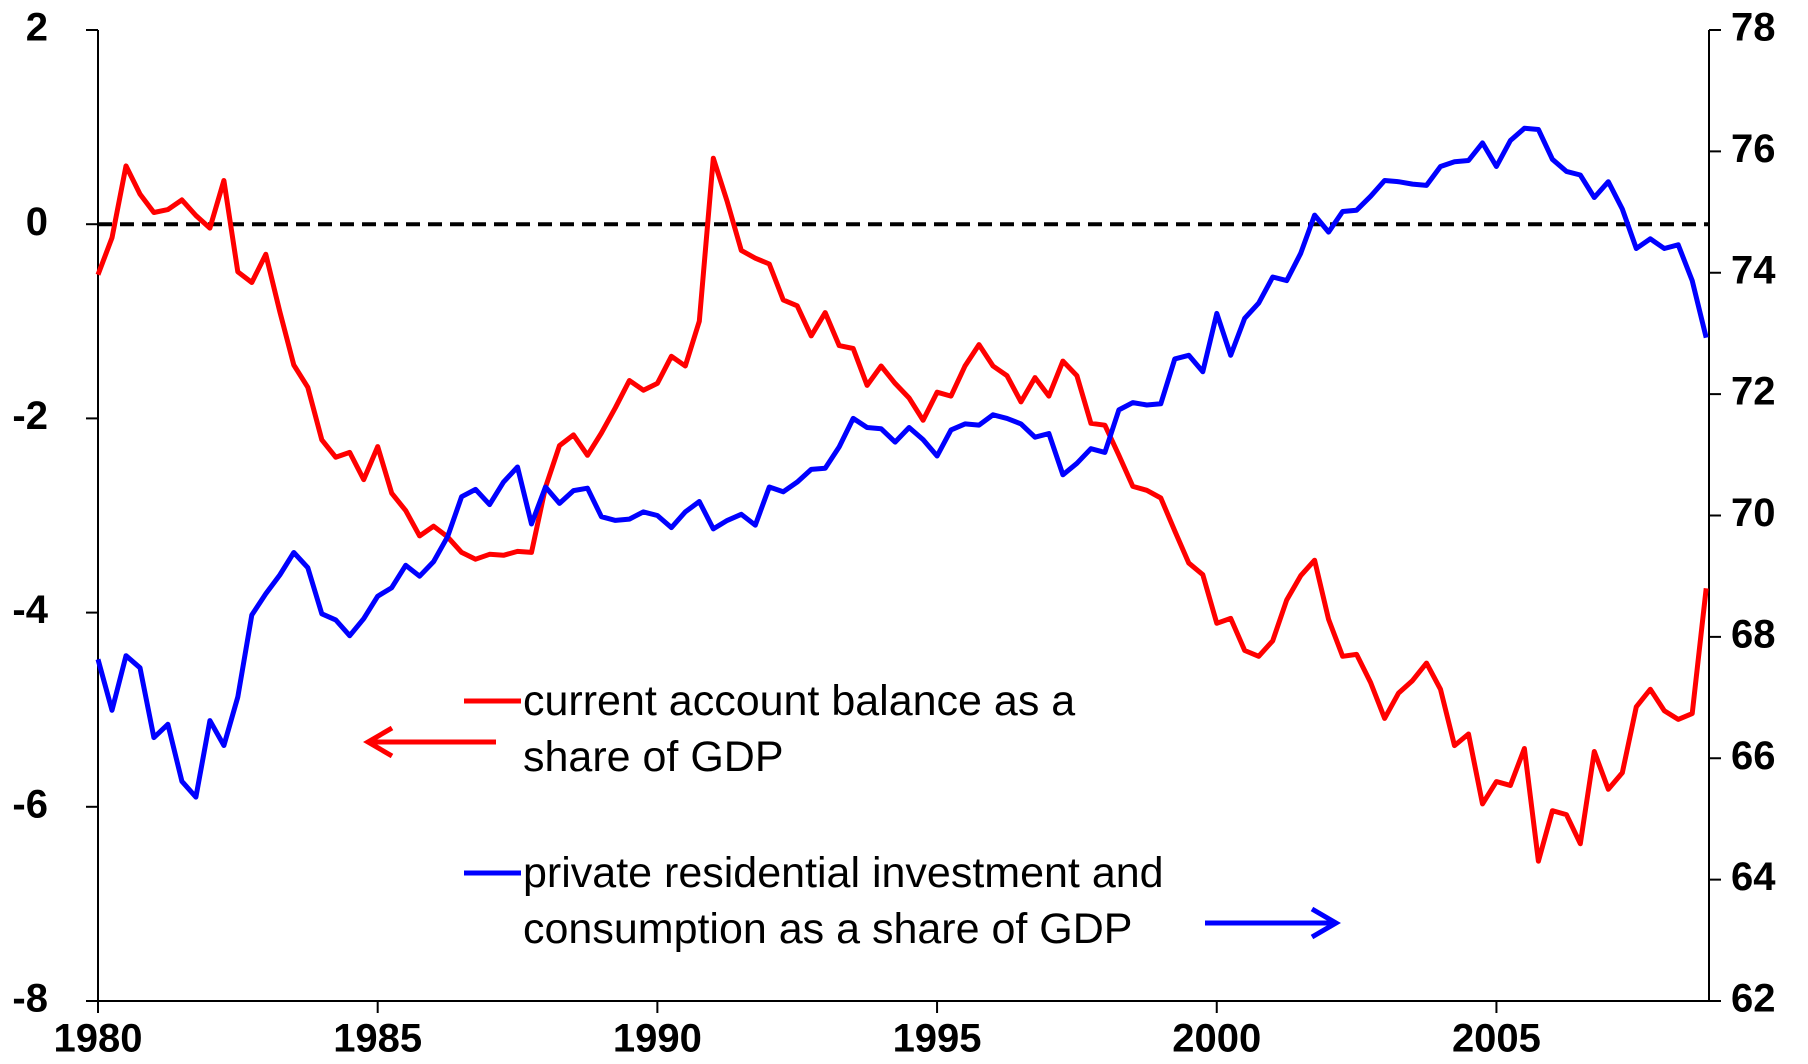  I want to click on x-tick-label: 1985, so click(377, 1039).